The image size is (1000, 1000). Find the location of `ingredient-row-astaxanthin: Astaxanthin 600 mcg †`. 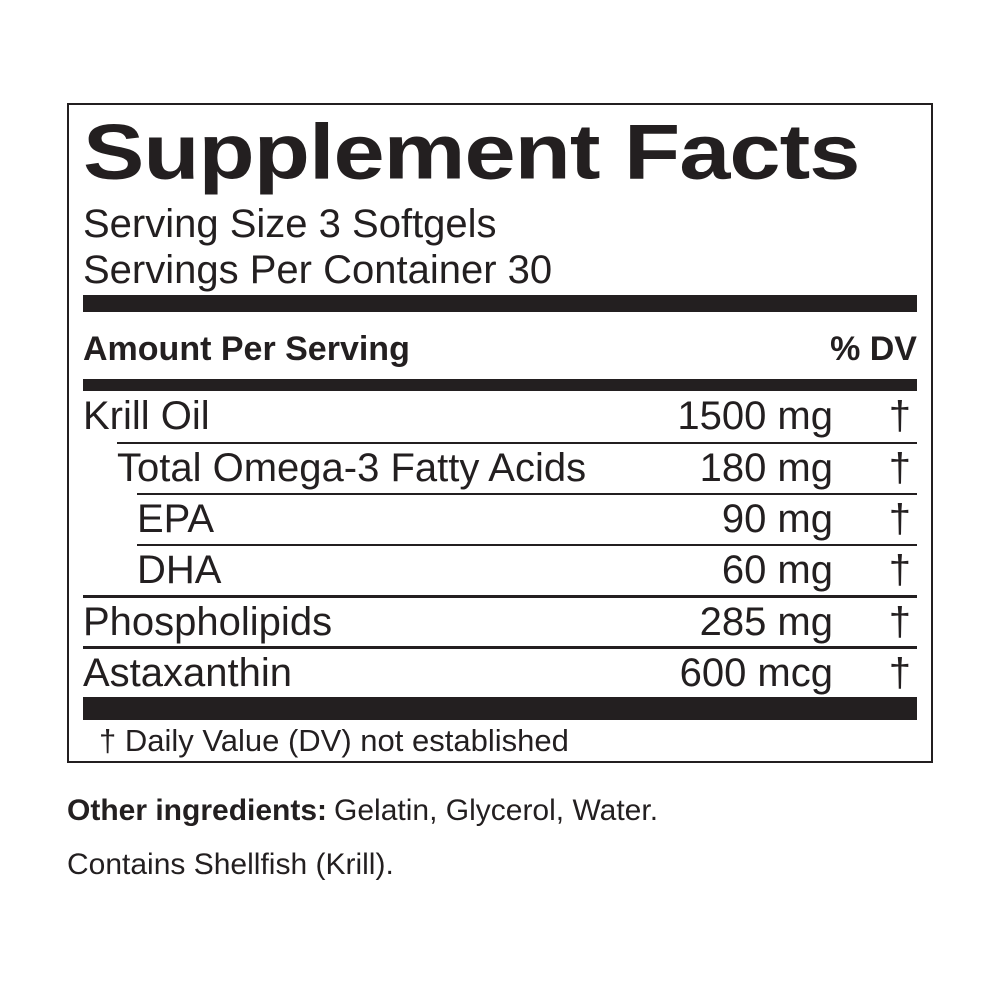

ingredient-row-astaxanthin: Astaxanthin 600 mcg † is located at coordinates (500, 671).